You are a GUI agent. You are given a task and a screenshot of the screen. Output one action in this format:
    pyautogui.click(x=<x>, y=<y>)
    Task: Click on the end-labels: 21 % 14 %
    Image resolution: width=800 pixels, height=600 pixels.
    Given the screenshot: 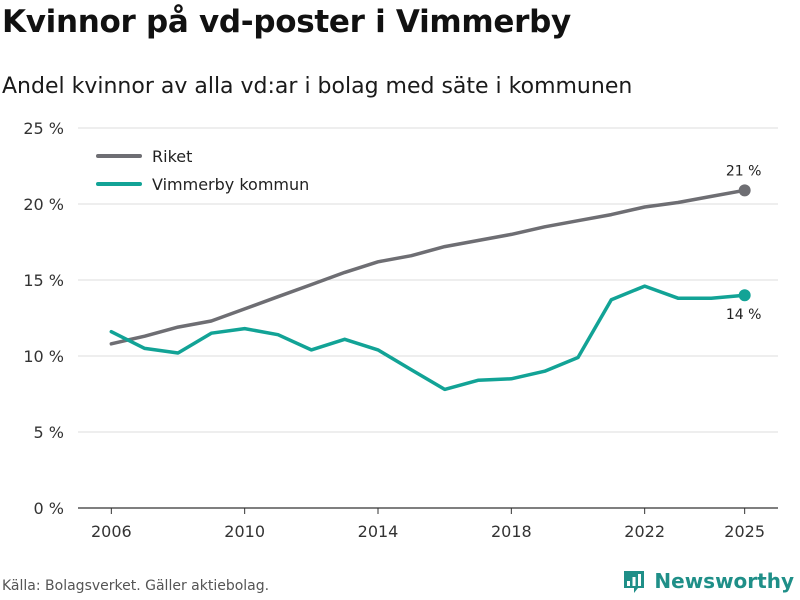 What is the action you would take?
    pyautogui.click(x=744, y=243)
    